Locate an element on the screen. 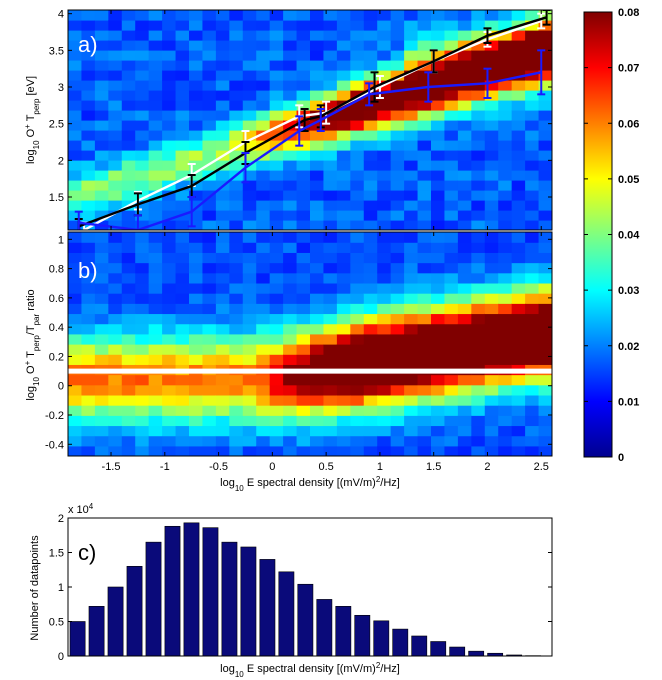 The image size is (662, 680). y-tick-label: -0.2 is located at coordinates (54, 416).